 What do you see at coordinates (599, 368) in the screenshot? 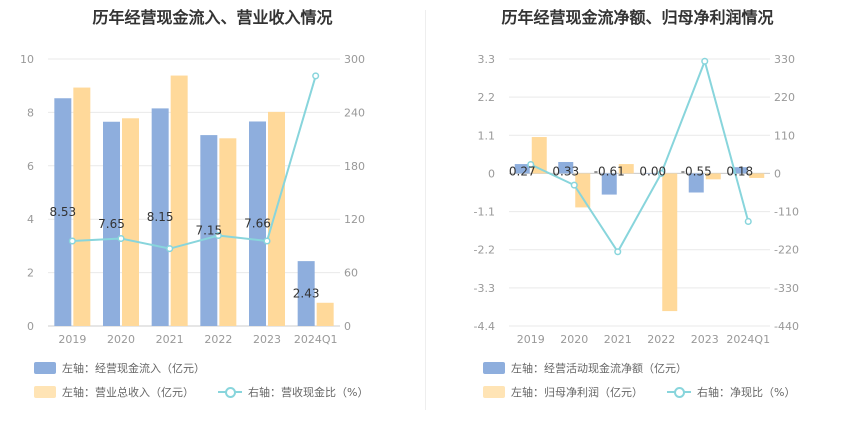
I see `legend-label: 左轴：经营活动现金流净额（亿元）` at bounding box center [599, 368].